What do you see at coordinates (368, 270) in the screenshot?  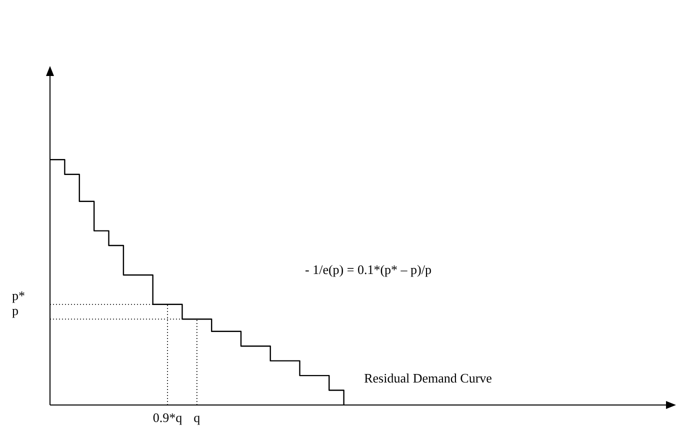 I see `annotation: - 1/e(p) = 0.1*(p* – p)/p` at bounding box center [368, 270].